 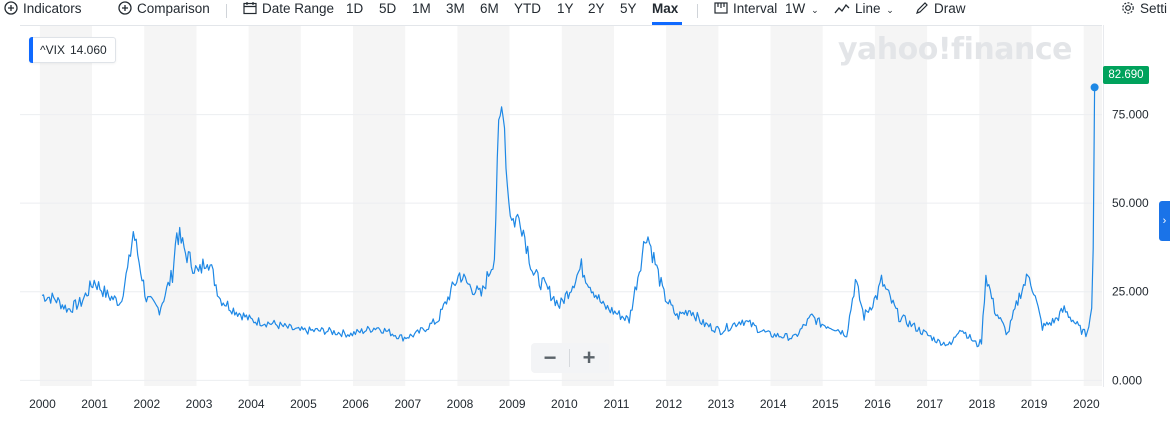 What do you see at coordinates (527, 8) in the screenshot?
I see `range-ytd: YTD` at bounding box center [527, 8].